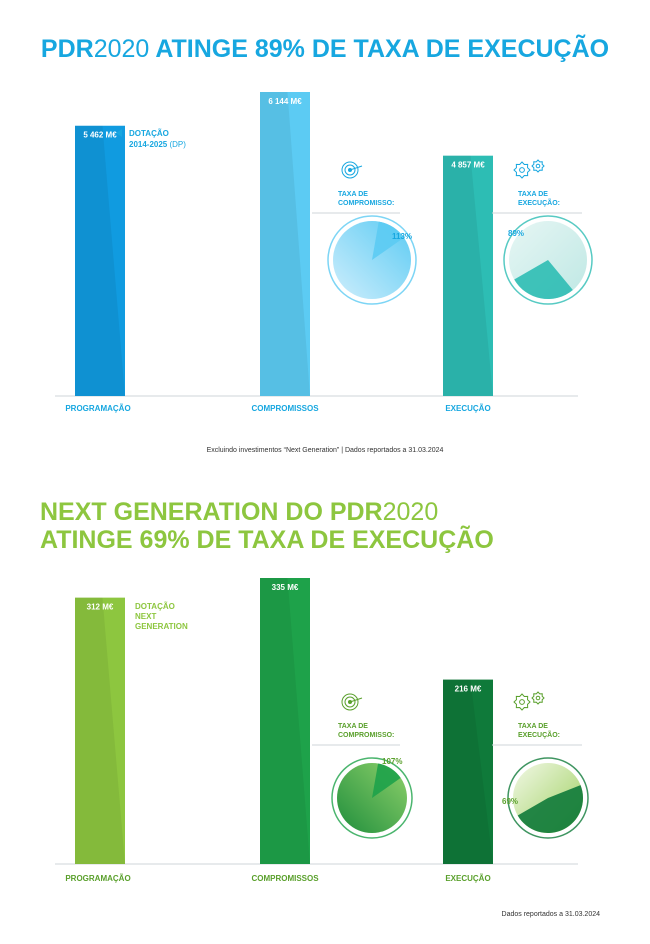 This screenshot has width=650, height=944. What do you see at coordinates (119, 133) in the screenshot?
I see `arrow-left-icon` at bounding box center [119, 133].